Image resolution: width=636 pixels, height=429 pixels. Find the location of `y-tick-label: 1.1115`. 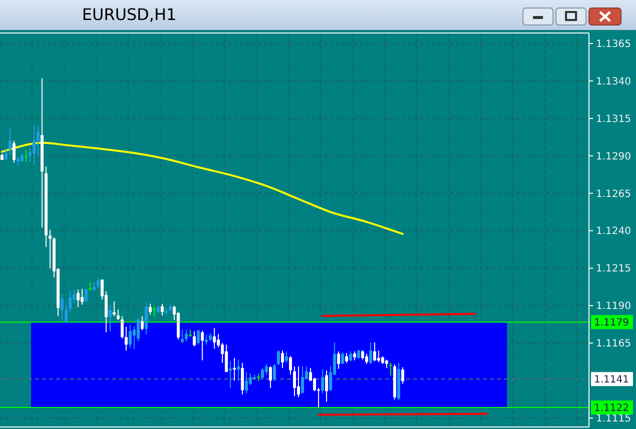

y-tick-label: 1.1115 is located at coordinates (613, 419).